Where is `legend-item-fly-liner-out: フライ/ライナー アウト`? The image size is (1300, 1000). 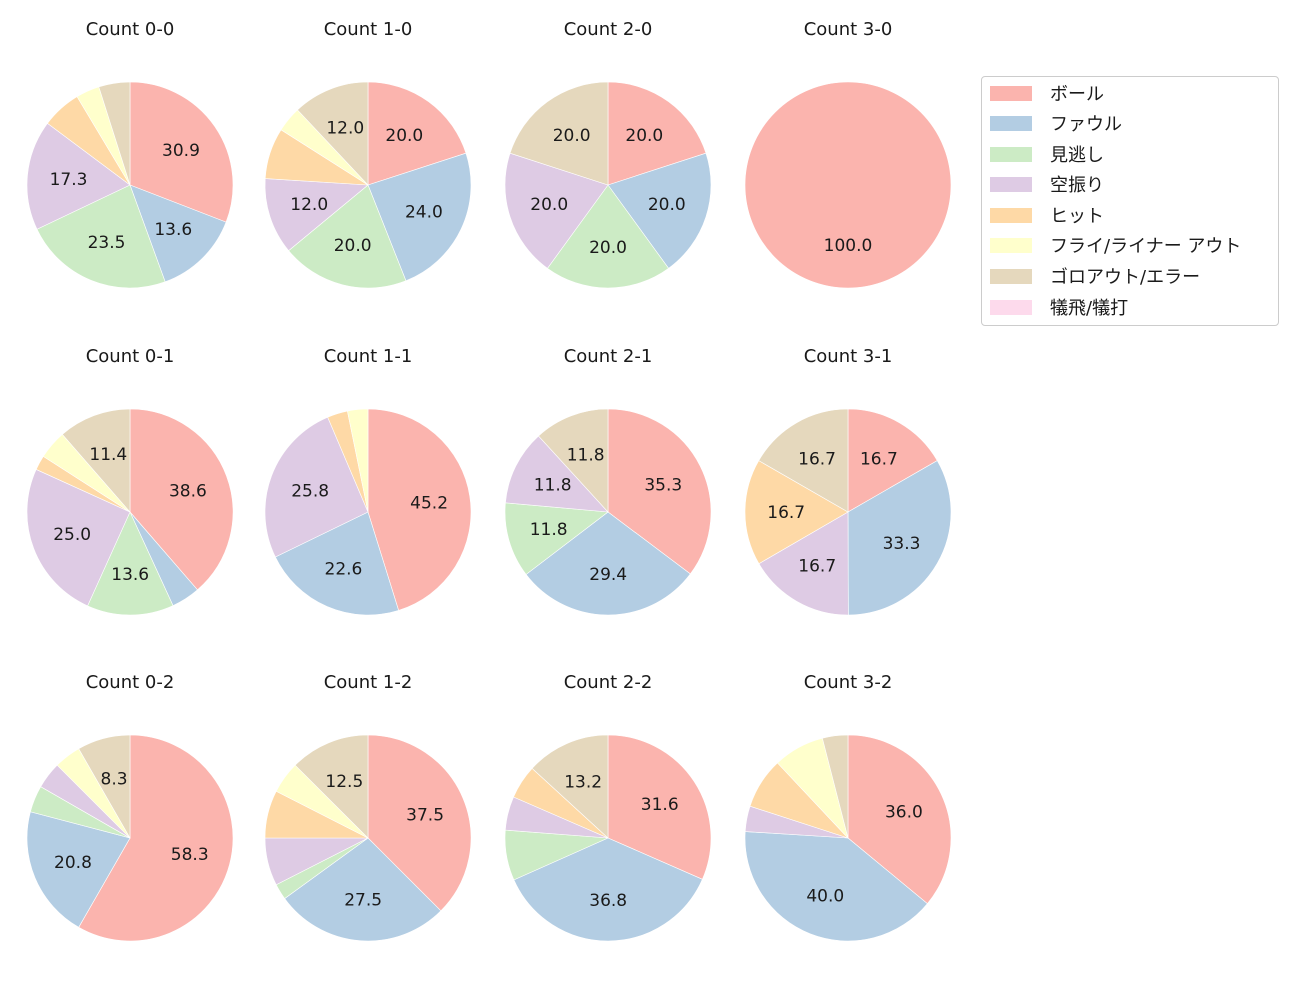
legend-item-fly-liner-out: フライ/ライナー アウト is located at coordinates (1115, 245).